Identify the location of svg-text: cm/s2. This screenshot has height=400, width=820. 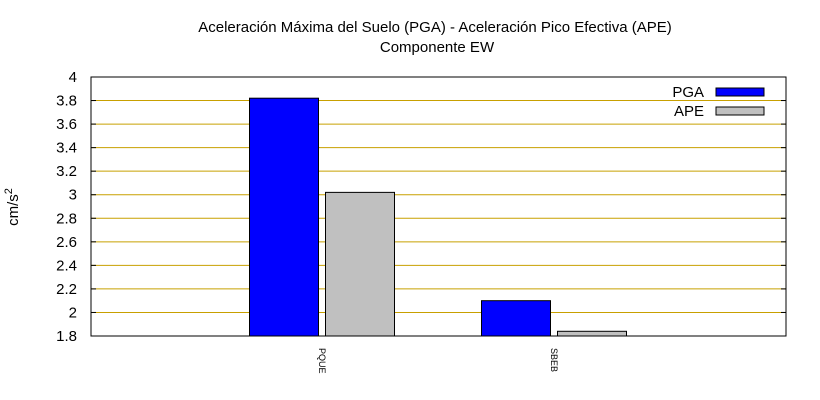
(12, 207).